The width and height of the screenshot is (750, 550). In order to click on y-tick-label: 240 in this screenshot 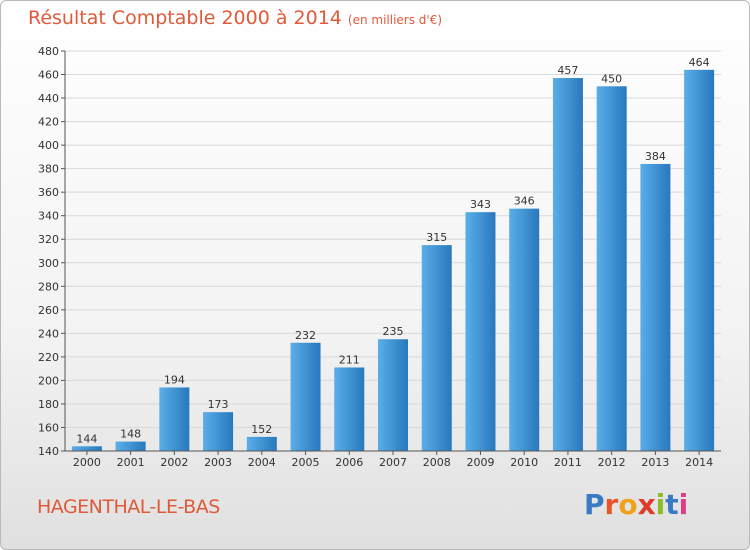, I will do `click(48, 333)`.